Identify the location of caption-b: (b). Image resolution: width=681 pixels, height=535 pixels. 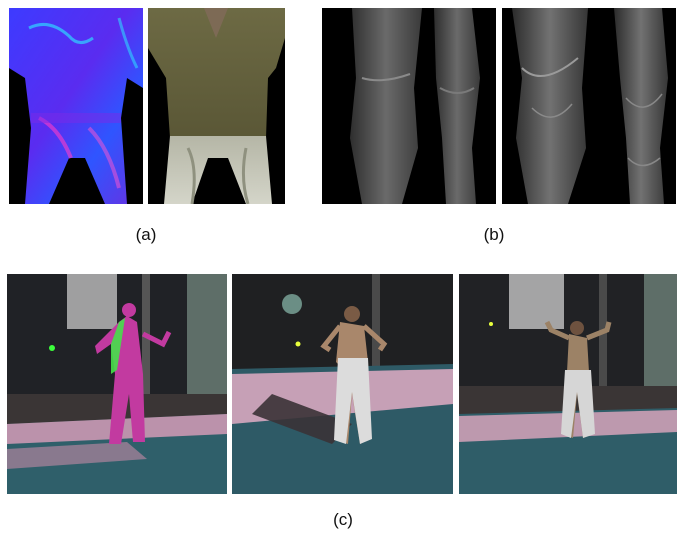
(494, 234).